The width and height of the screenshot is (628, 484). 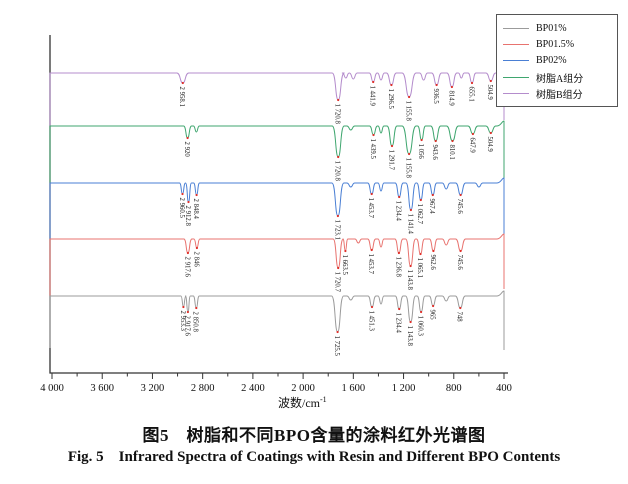 What do you see at coordinates (451, 152) in the screenshot?
I see `svg-text: 810.1` at bounding box center [451, 152].